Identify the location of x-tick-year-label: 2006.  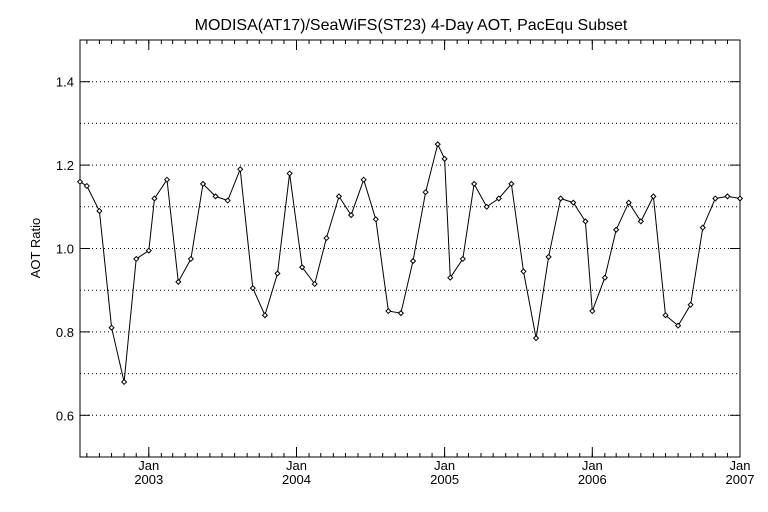
(592, 479).